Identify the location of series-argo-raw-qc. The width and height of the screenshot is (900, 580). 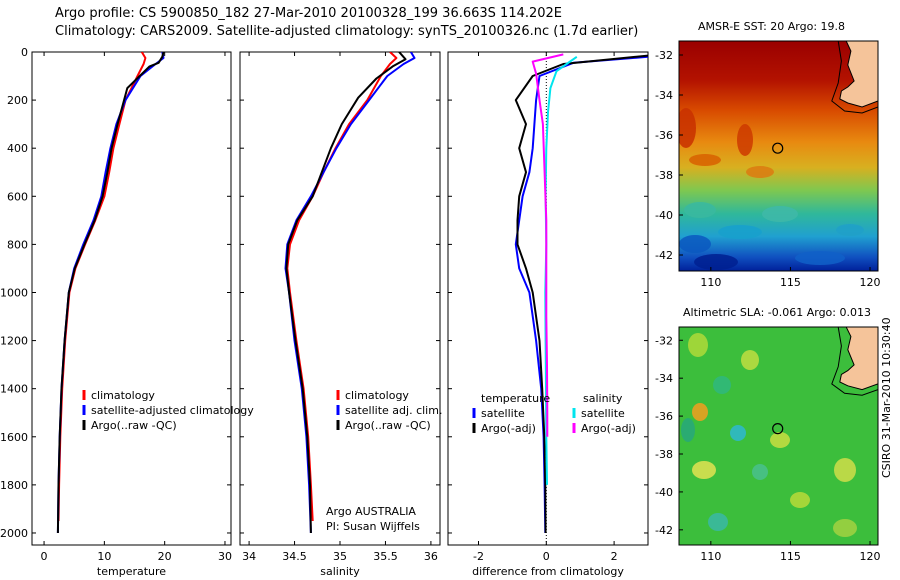
(346, 293).